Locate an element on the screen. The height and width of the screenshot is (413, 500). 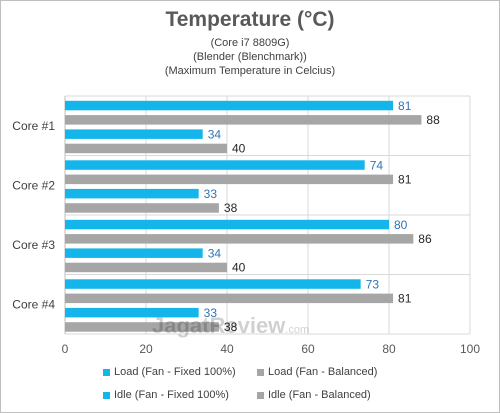
category-label: Core #1 is located at coordinates (33, 126).